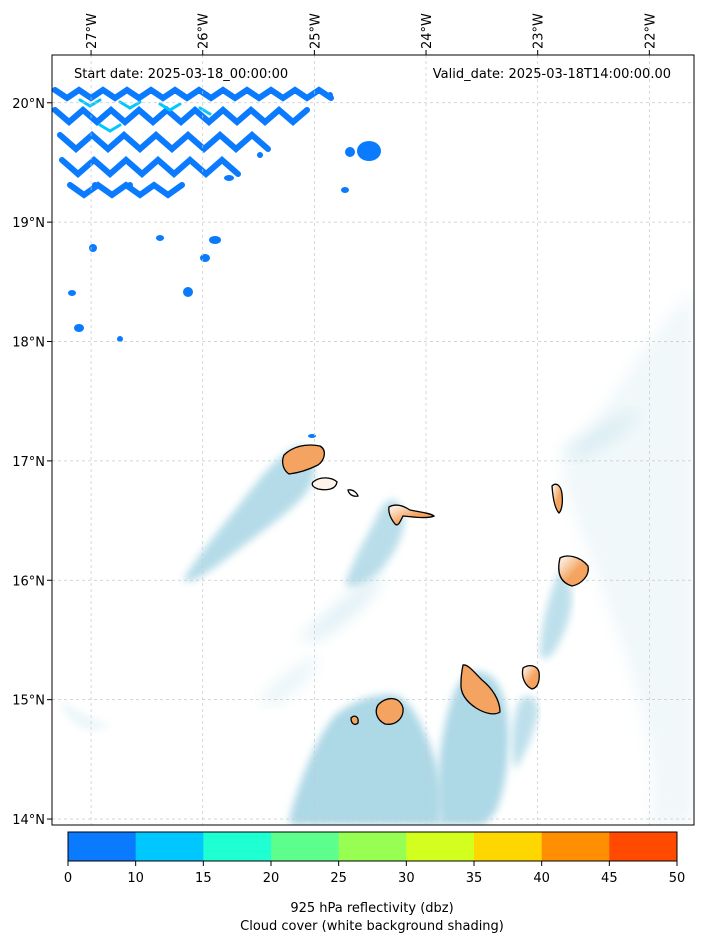  What do you see at coordinates (371, 908) in the screenshot?
I see `colorbar-label-reflectivity: 925 hPa reflectivity (dbz)` at bounding box center [371, 908].